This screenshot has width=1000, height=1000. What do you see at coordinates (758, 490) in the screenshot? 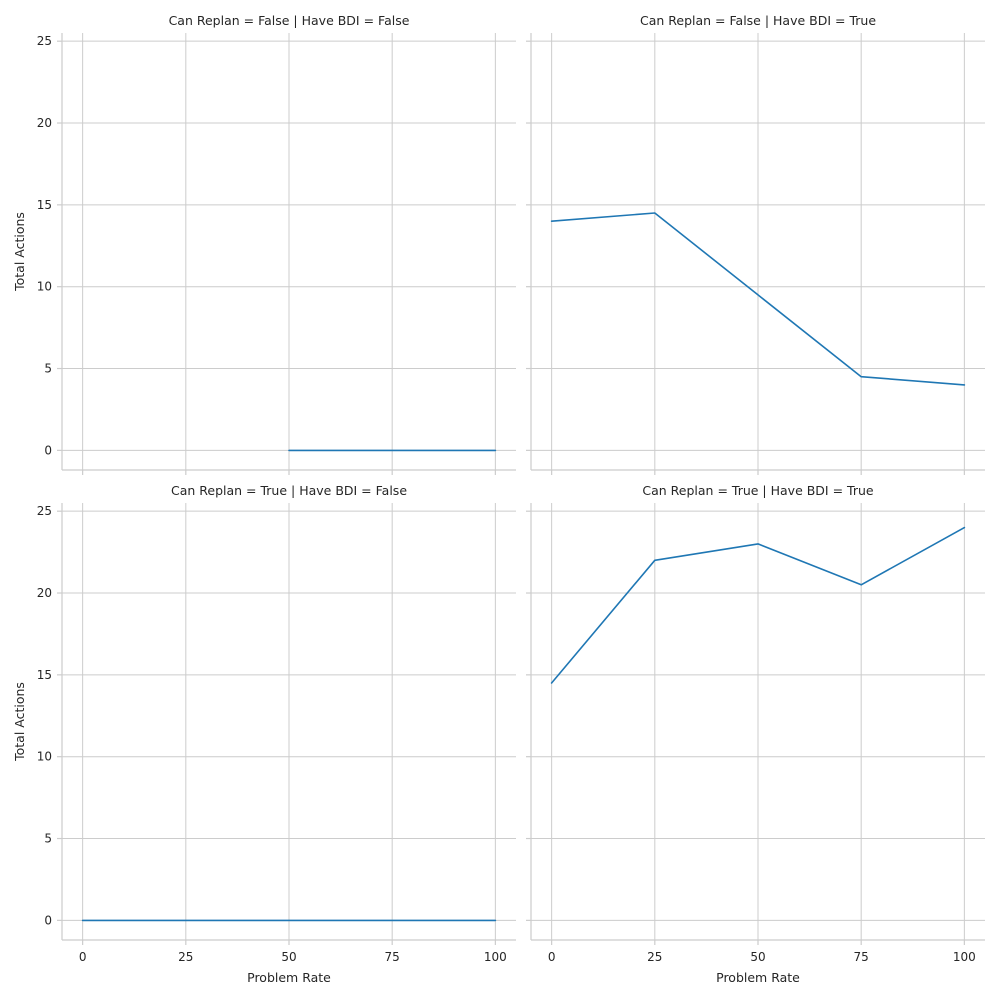
I see `panel-title: Can Replan = True | Have BDI = True` at bounding box center [758, 490].